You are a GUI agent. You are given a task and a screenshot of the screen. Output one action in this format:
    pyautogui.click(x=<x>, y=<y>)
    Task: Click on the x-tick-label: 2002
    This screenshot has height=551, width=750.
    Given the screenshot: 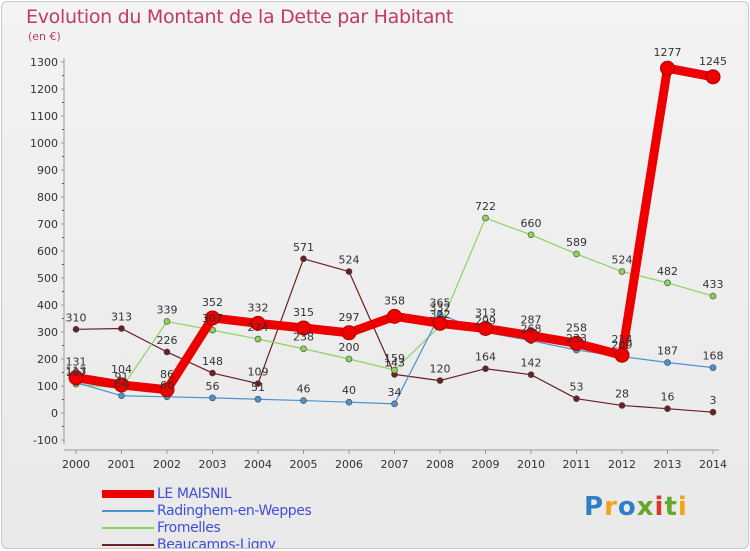 What is the action you would take?
    pyautogui.click(x=167, y=464)
    